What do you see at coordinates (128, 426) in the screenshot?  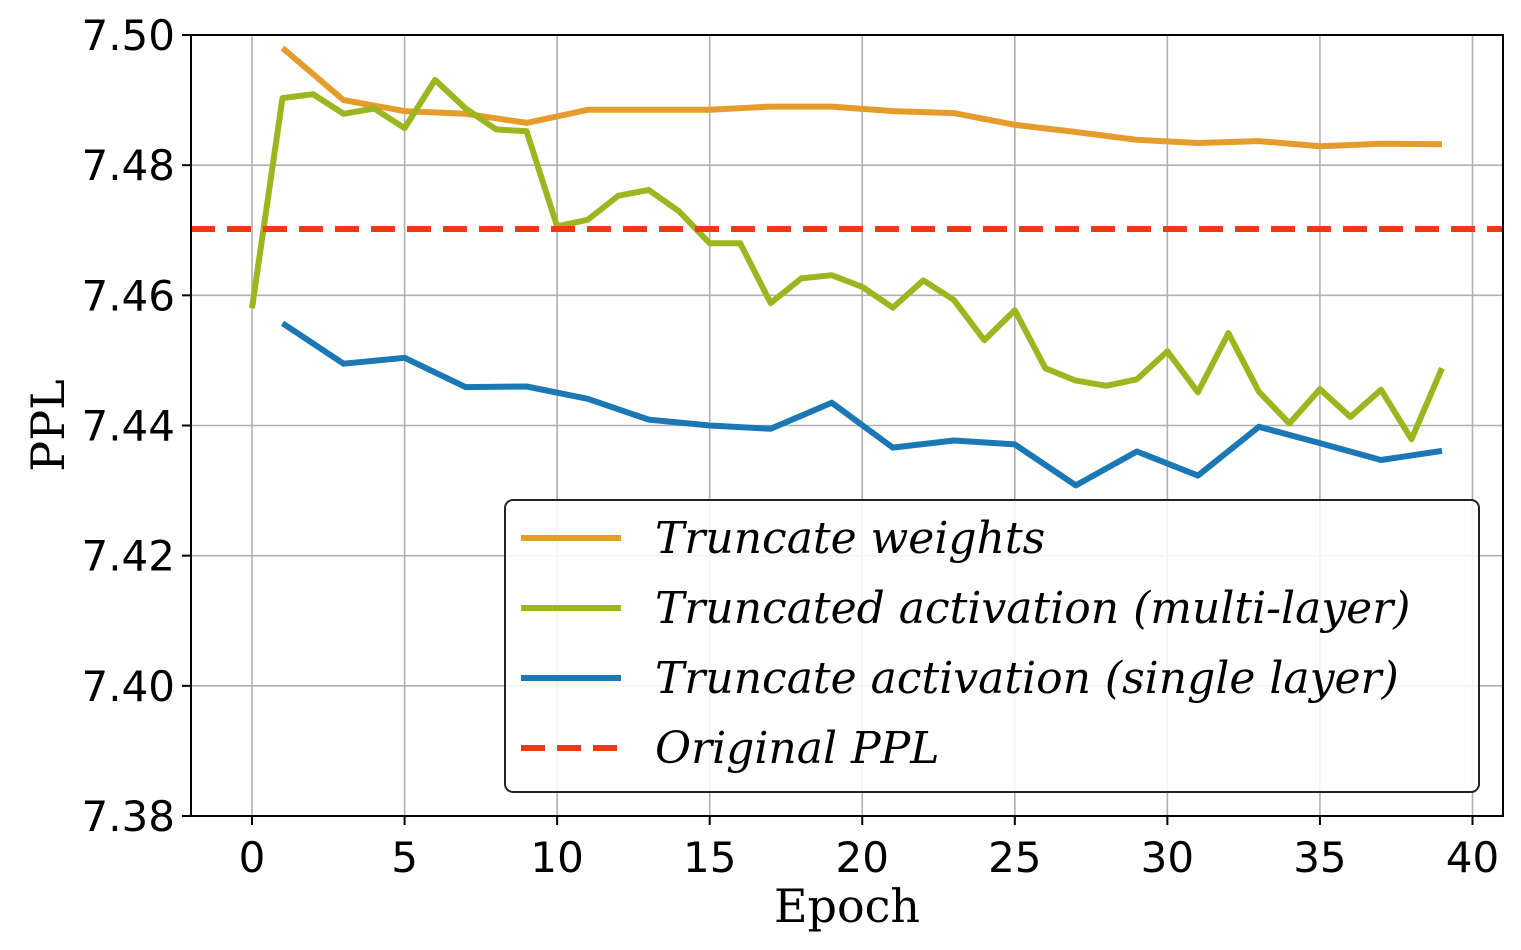 I see `y-tick-label: 7.44` at bounding box center [128, 426].